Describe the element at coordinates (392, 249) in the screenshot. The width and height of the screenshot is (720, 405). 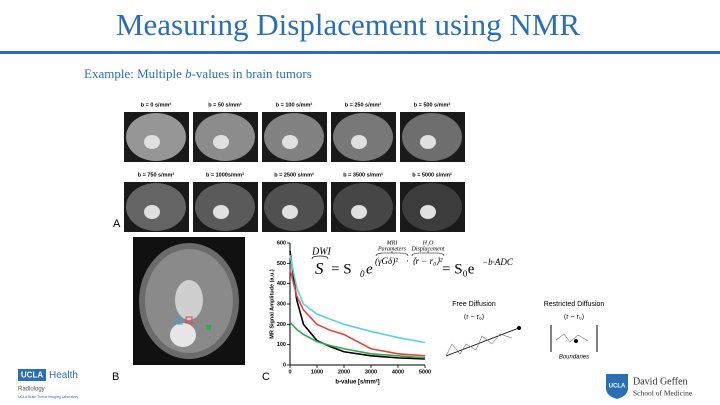
I see `eq-text: Parameters` at that location.